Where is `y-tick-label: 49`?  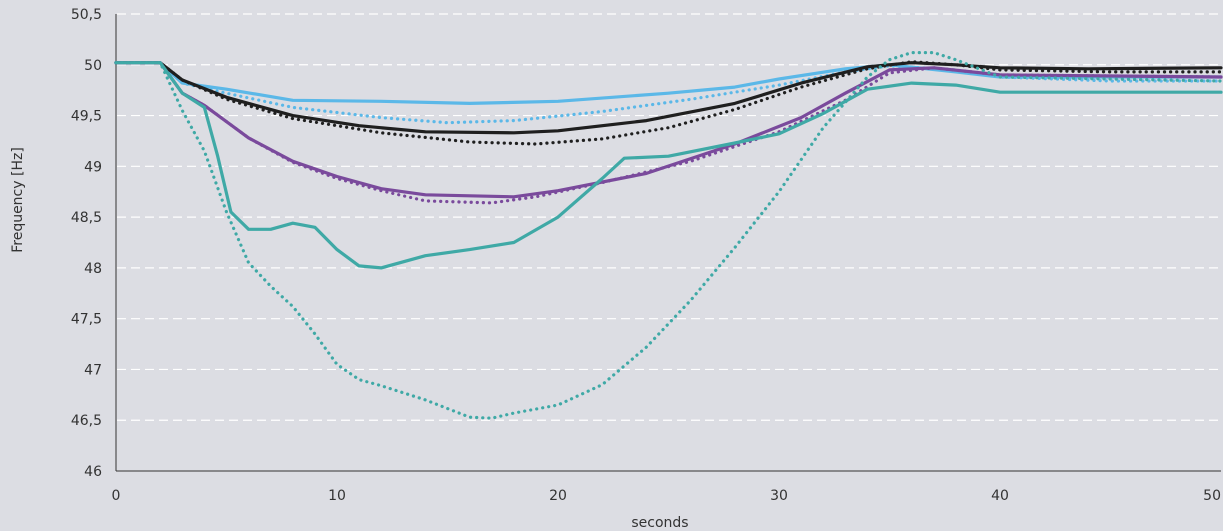 y-tick-label: 49 is located at coordinates (93, 167).